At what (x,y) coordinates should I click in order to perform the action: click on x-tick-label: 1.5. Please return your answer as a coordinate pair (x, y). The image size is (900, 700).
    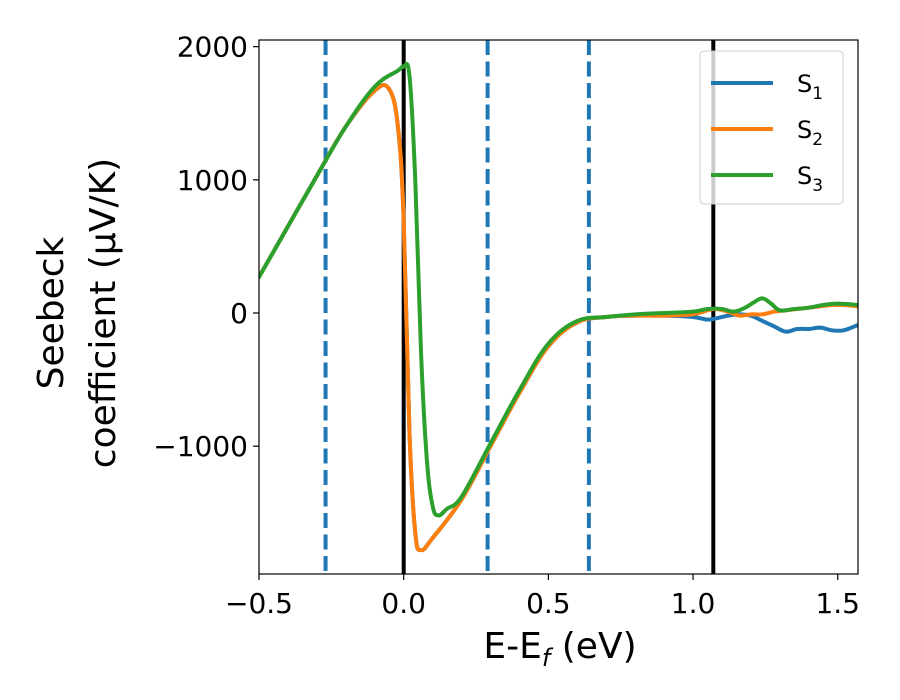
    Looking at the image, I should click on (837, 603).